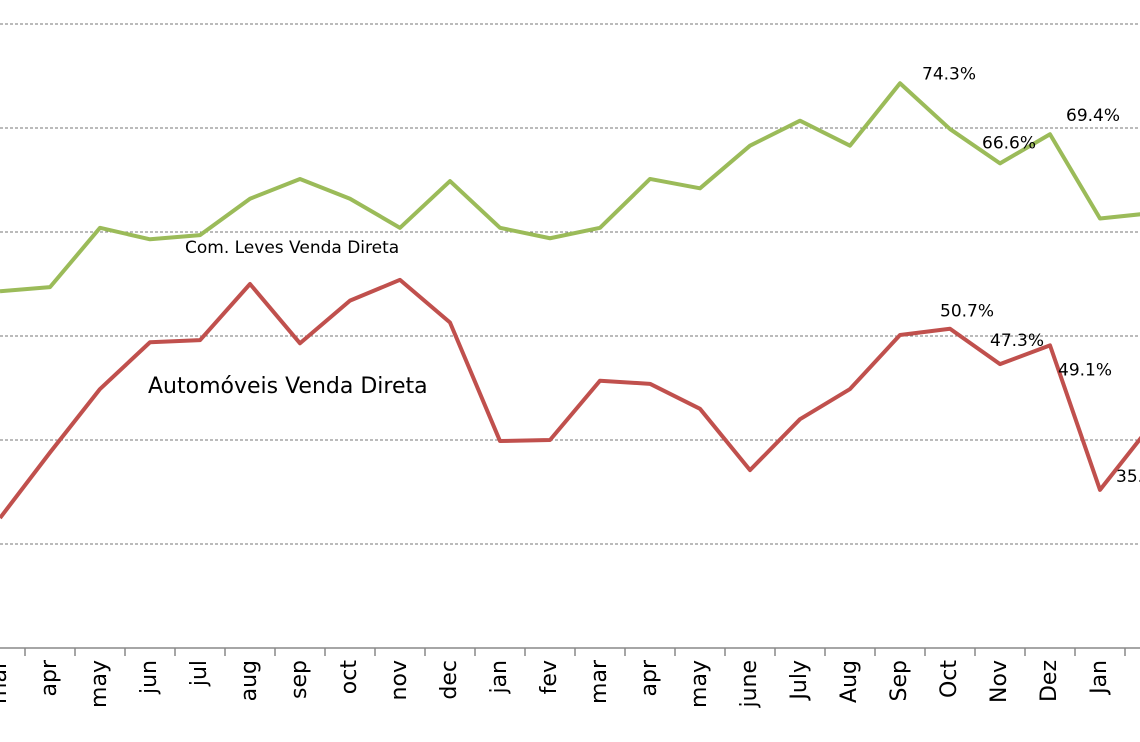 This screenshot has width=1140, height=742. What do you see at coordinates (1085, 370) in the screenshot?
I see `data-label: 49.1%` at bounding box center [1085, 370].